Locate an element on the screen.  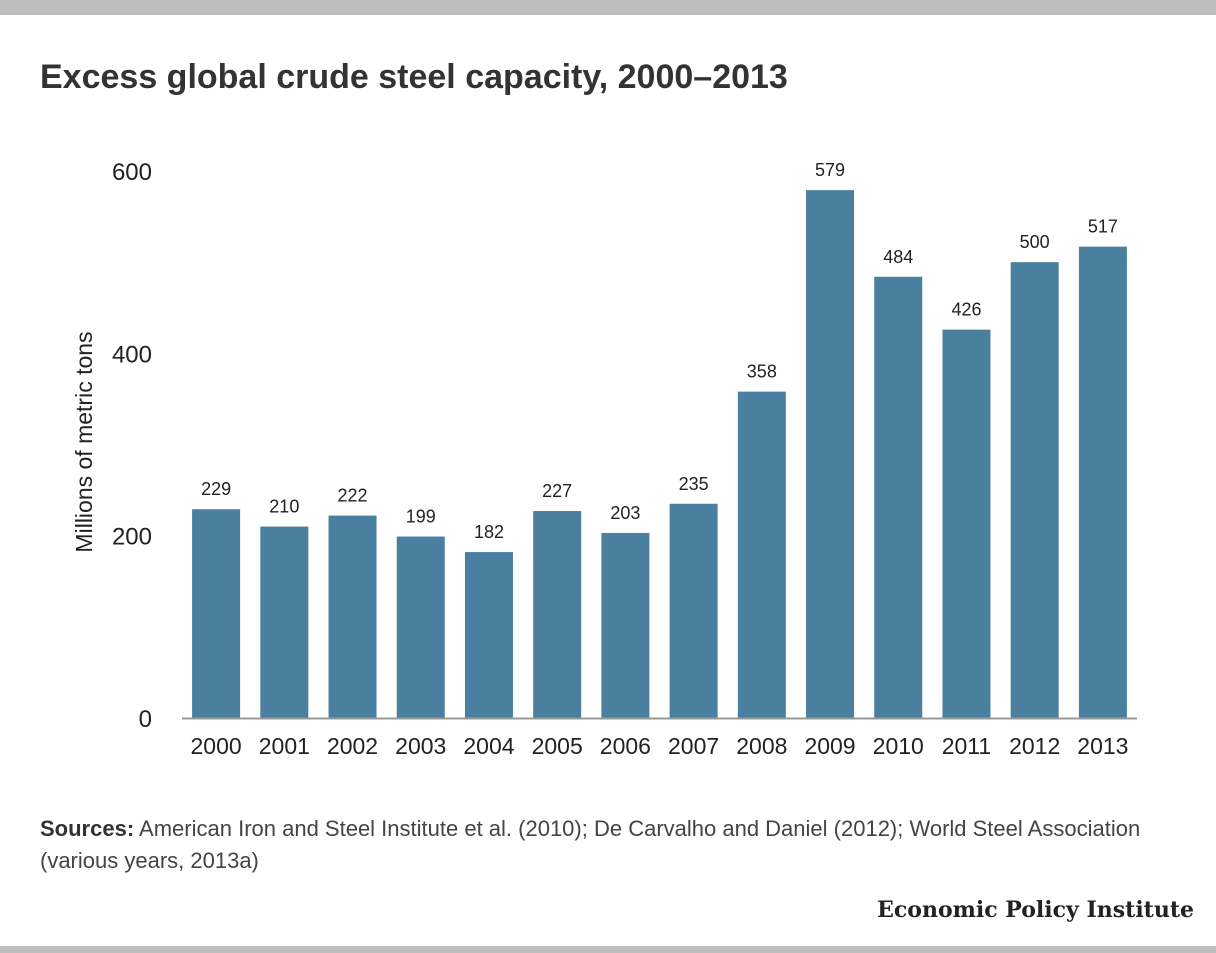
sources-label: Sources: is located at coordinates (87, 828).